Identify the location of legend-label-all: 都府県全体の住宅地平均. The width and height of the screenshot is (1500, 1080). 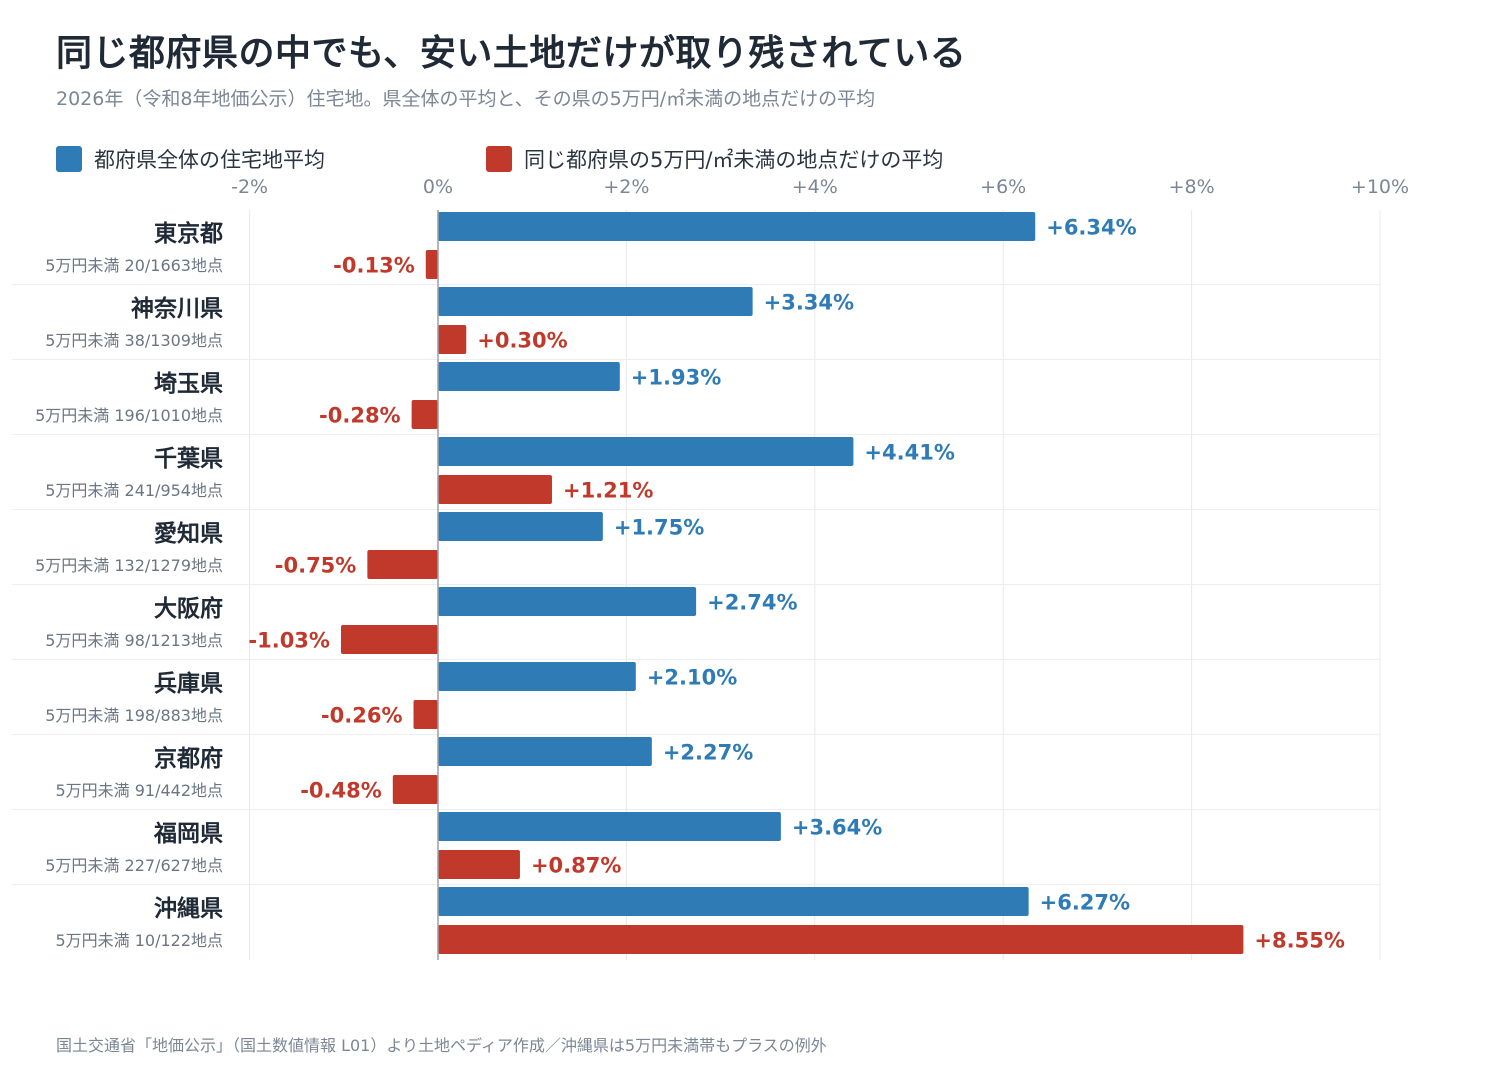
(209, 160).